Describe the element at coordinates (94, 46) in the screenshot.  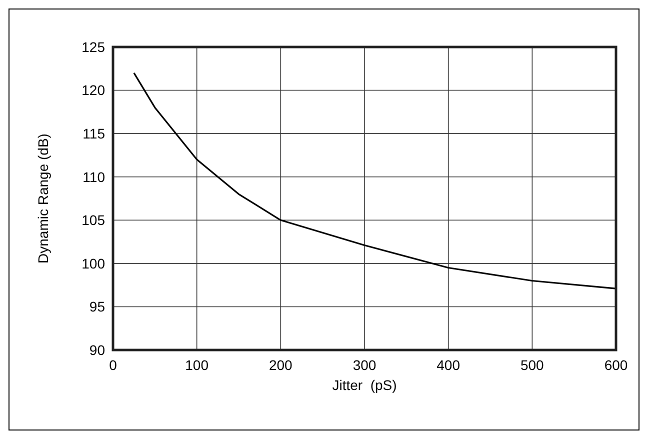
I see `y-tick-label: 125` at that location.